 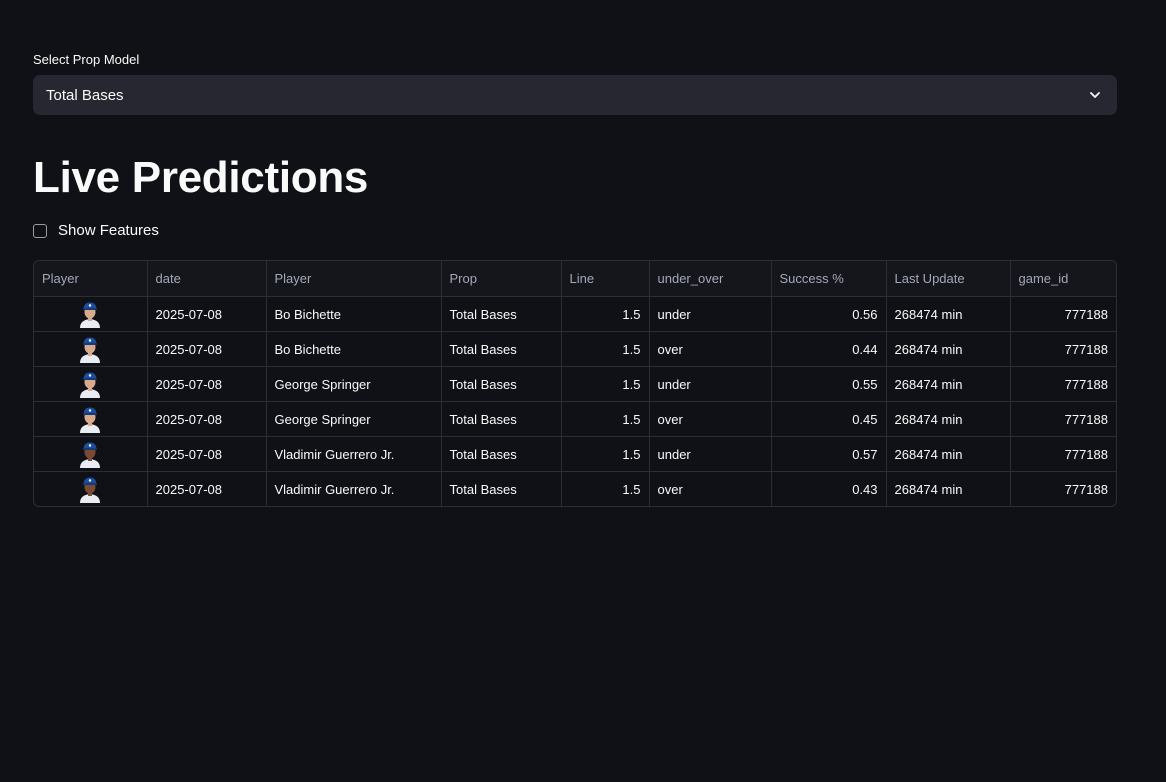 I want to click on cell-success: 0.56, so click(x=829, y=314).